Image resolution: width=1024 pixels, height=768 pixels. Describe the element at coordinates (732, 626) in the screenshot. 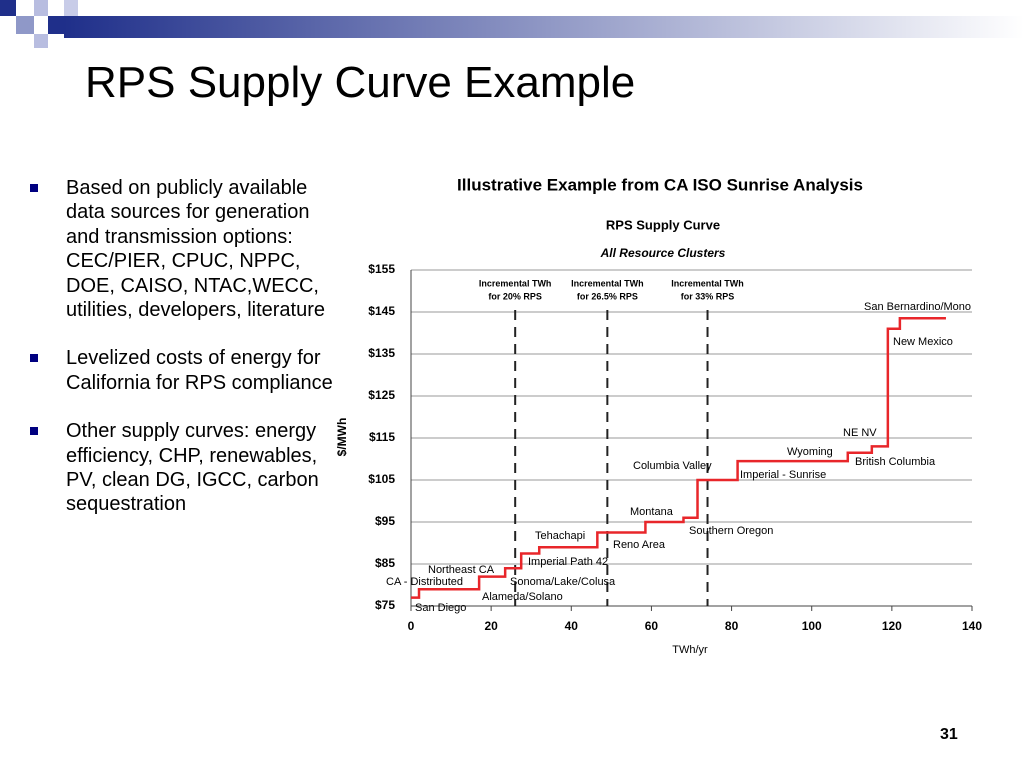

I see `x-tick-label: 80` at that location.